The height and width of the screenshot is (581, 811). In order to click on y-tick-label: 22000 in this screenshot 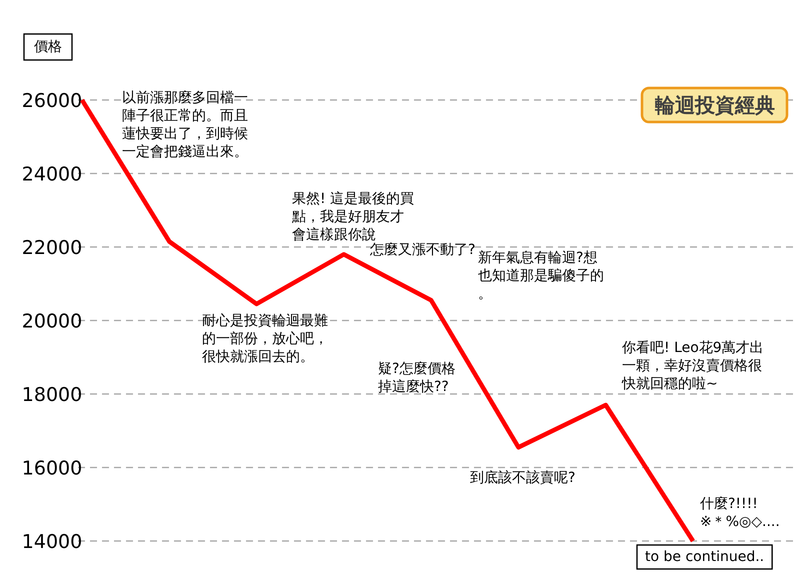, I will do `click(52, 248)`.